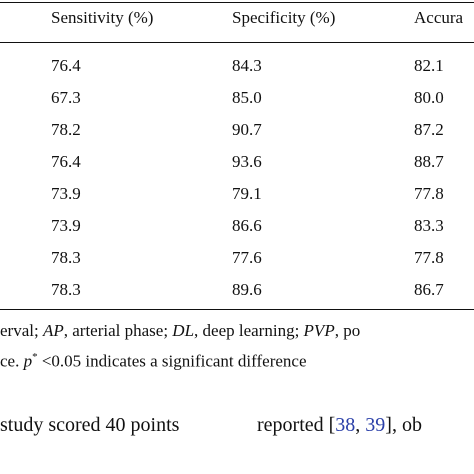  Describe the element at coordinates (429, 161) in the screenshot. I see `cell-accuracy: 88.7` at that location.